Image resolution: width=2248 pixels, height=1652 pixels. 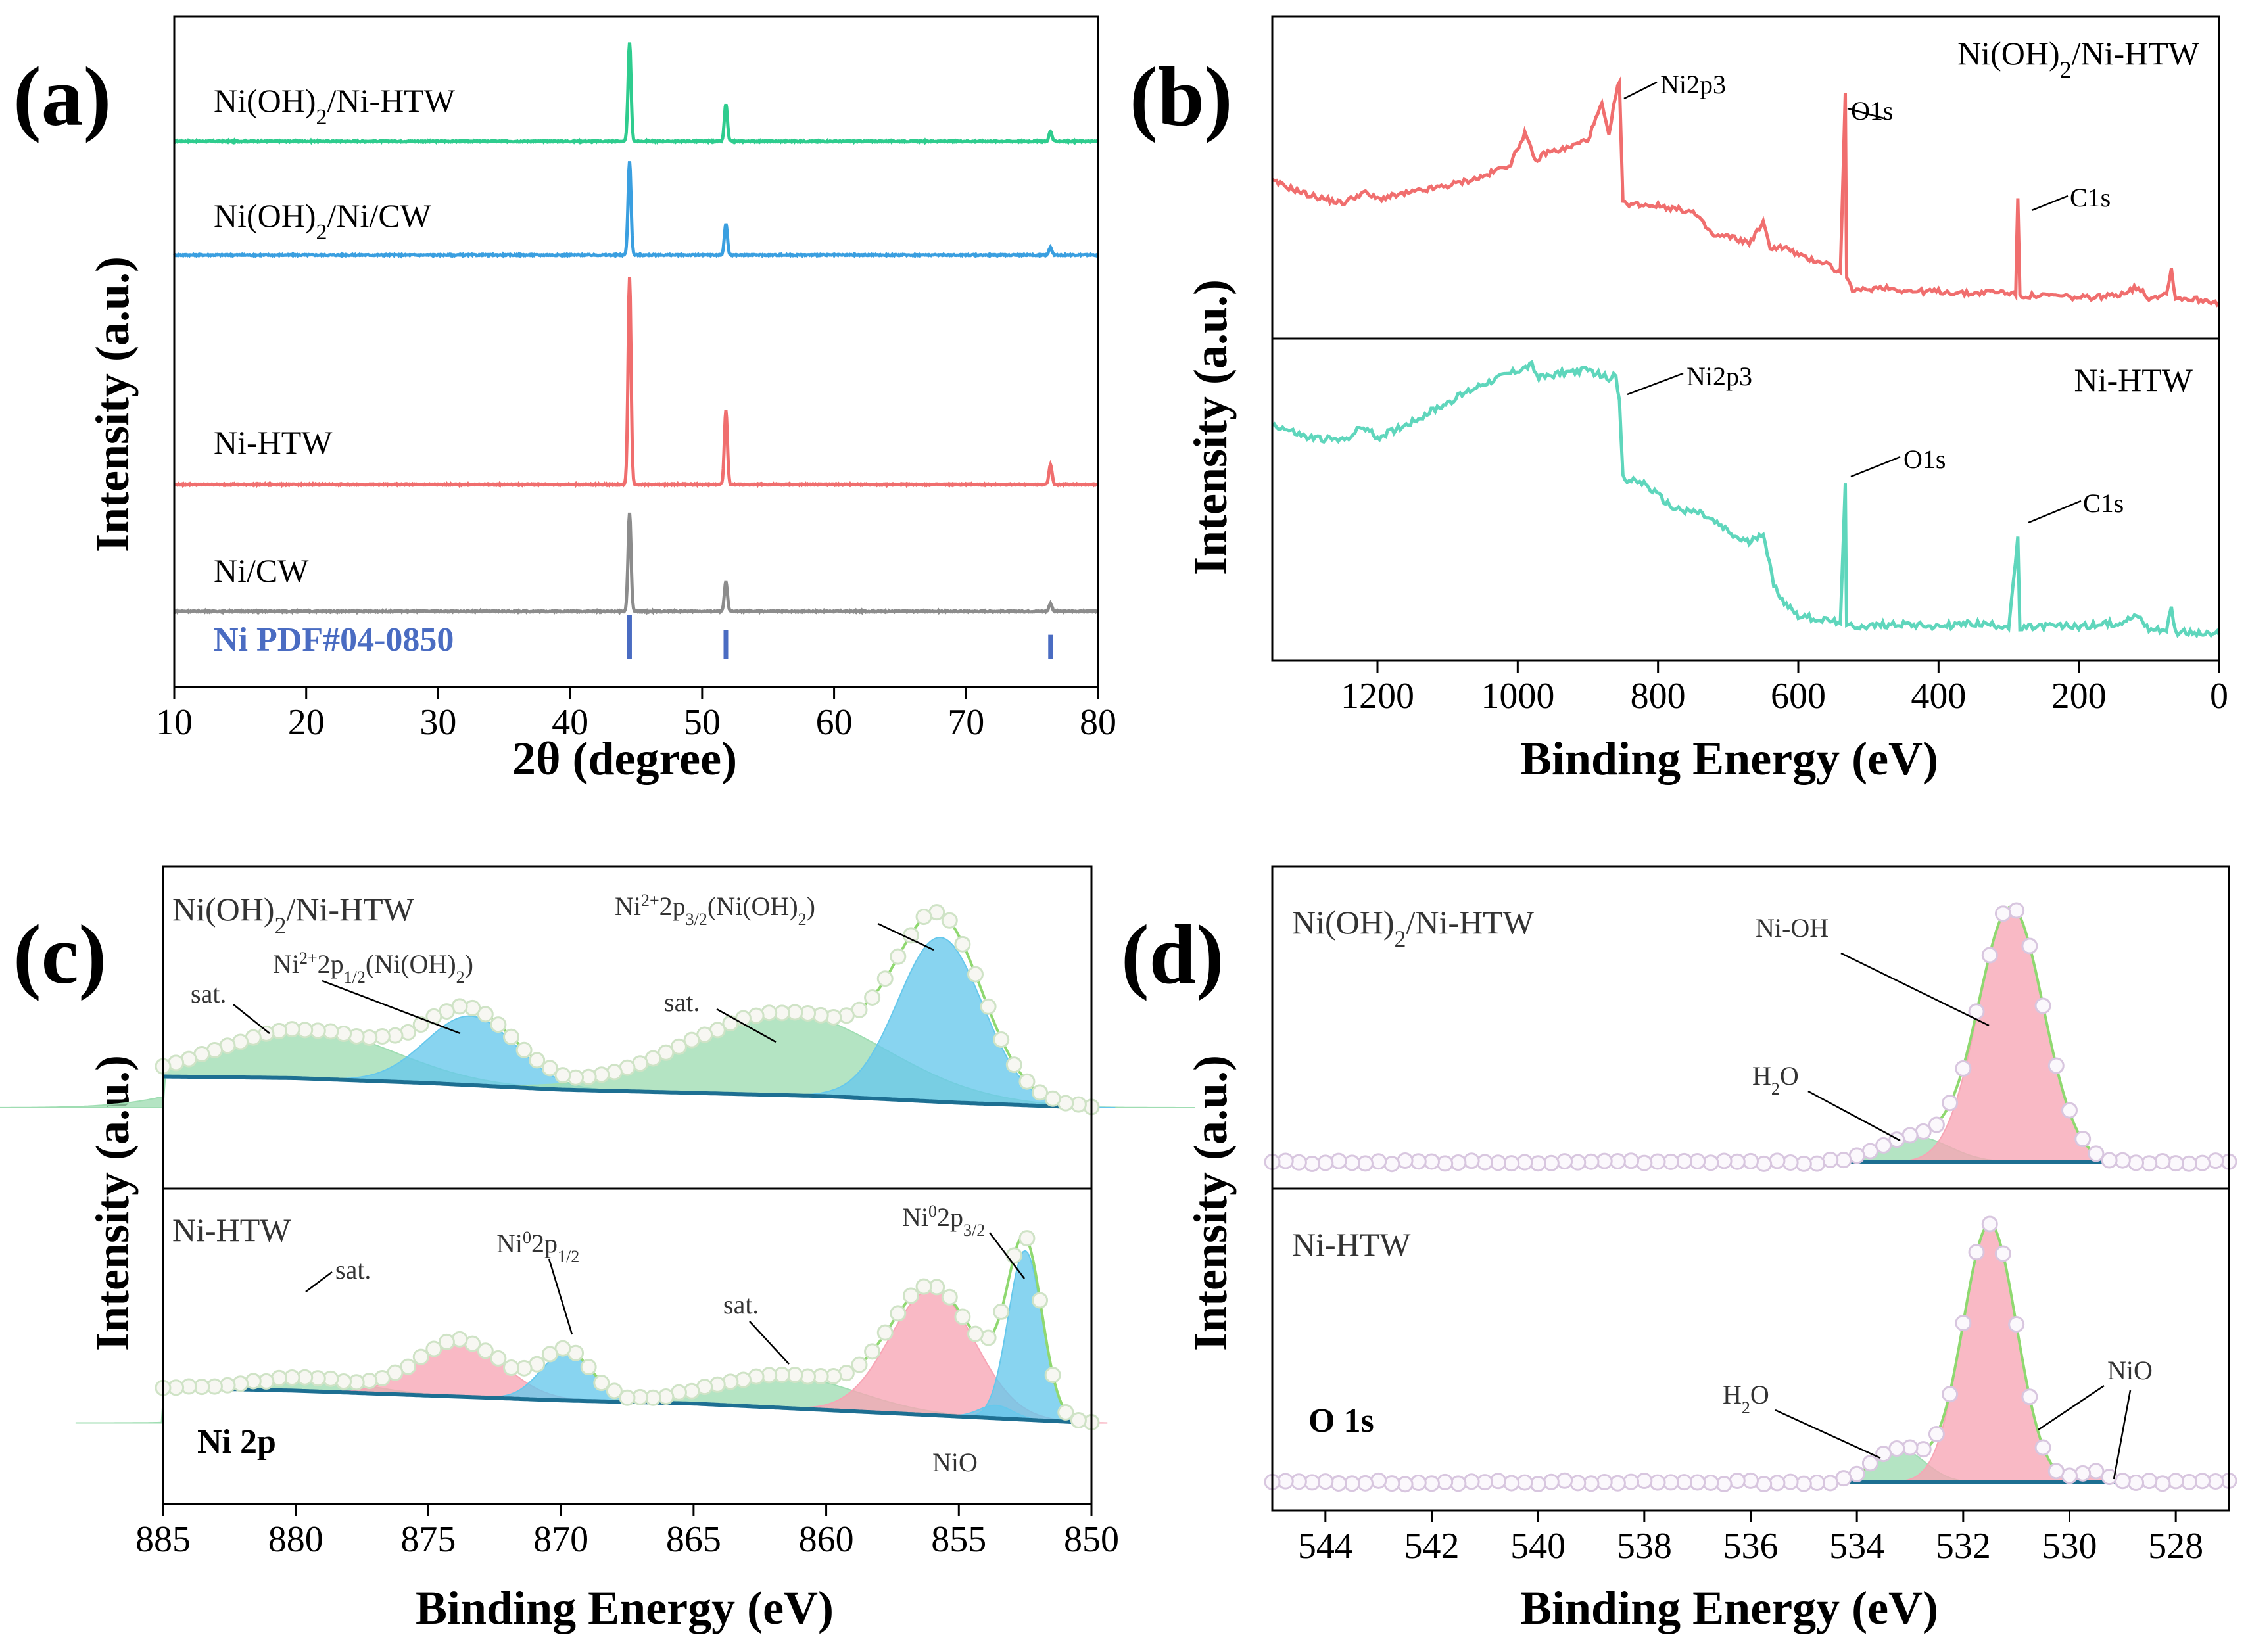 I want to click on b-bot-o1s-leader, so click(x=1876, y=467).